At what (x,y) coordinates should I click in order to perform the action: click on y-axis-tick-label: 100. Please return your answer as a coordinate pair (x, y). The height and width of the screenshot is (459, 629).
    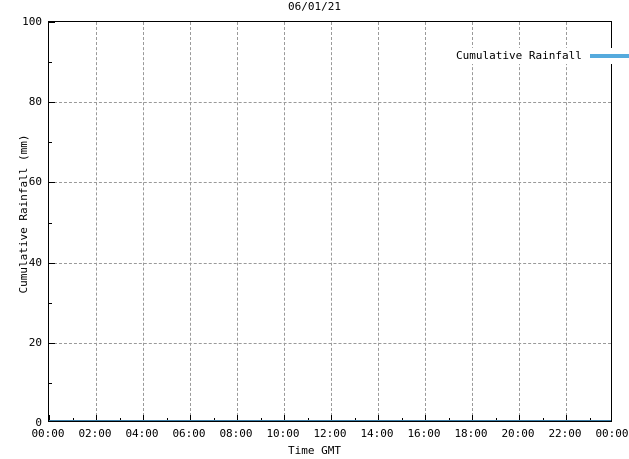
    Looking at the image, I should click on (32, 21).